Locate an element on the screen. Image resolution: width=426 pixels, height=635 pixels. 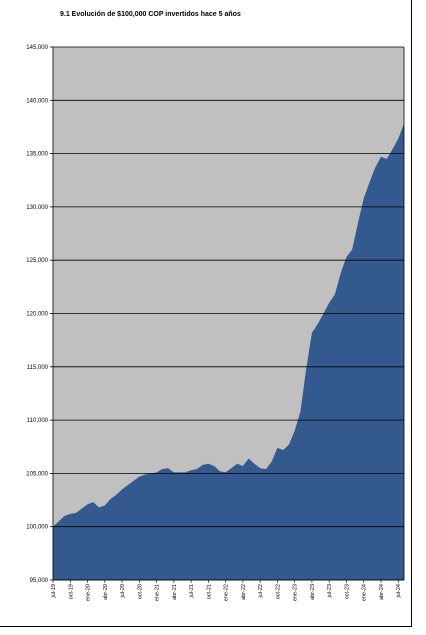
x-tick-label: oct-21 is located at coordinates (209, 591).